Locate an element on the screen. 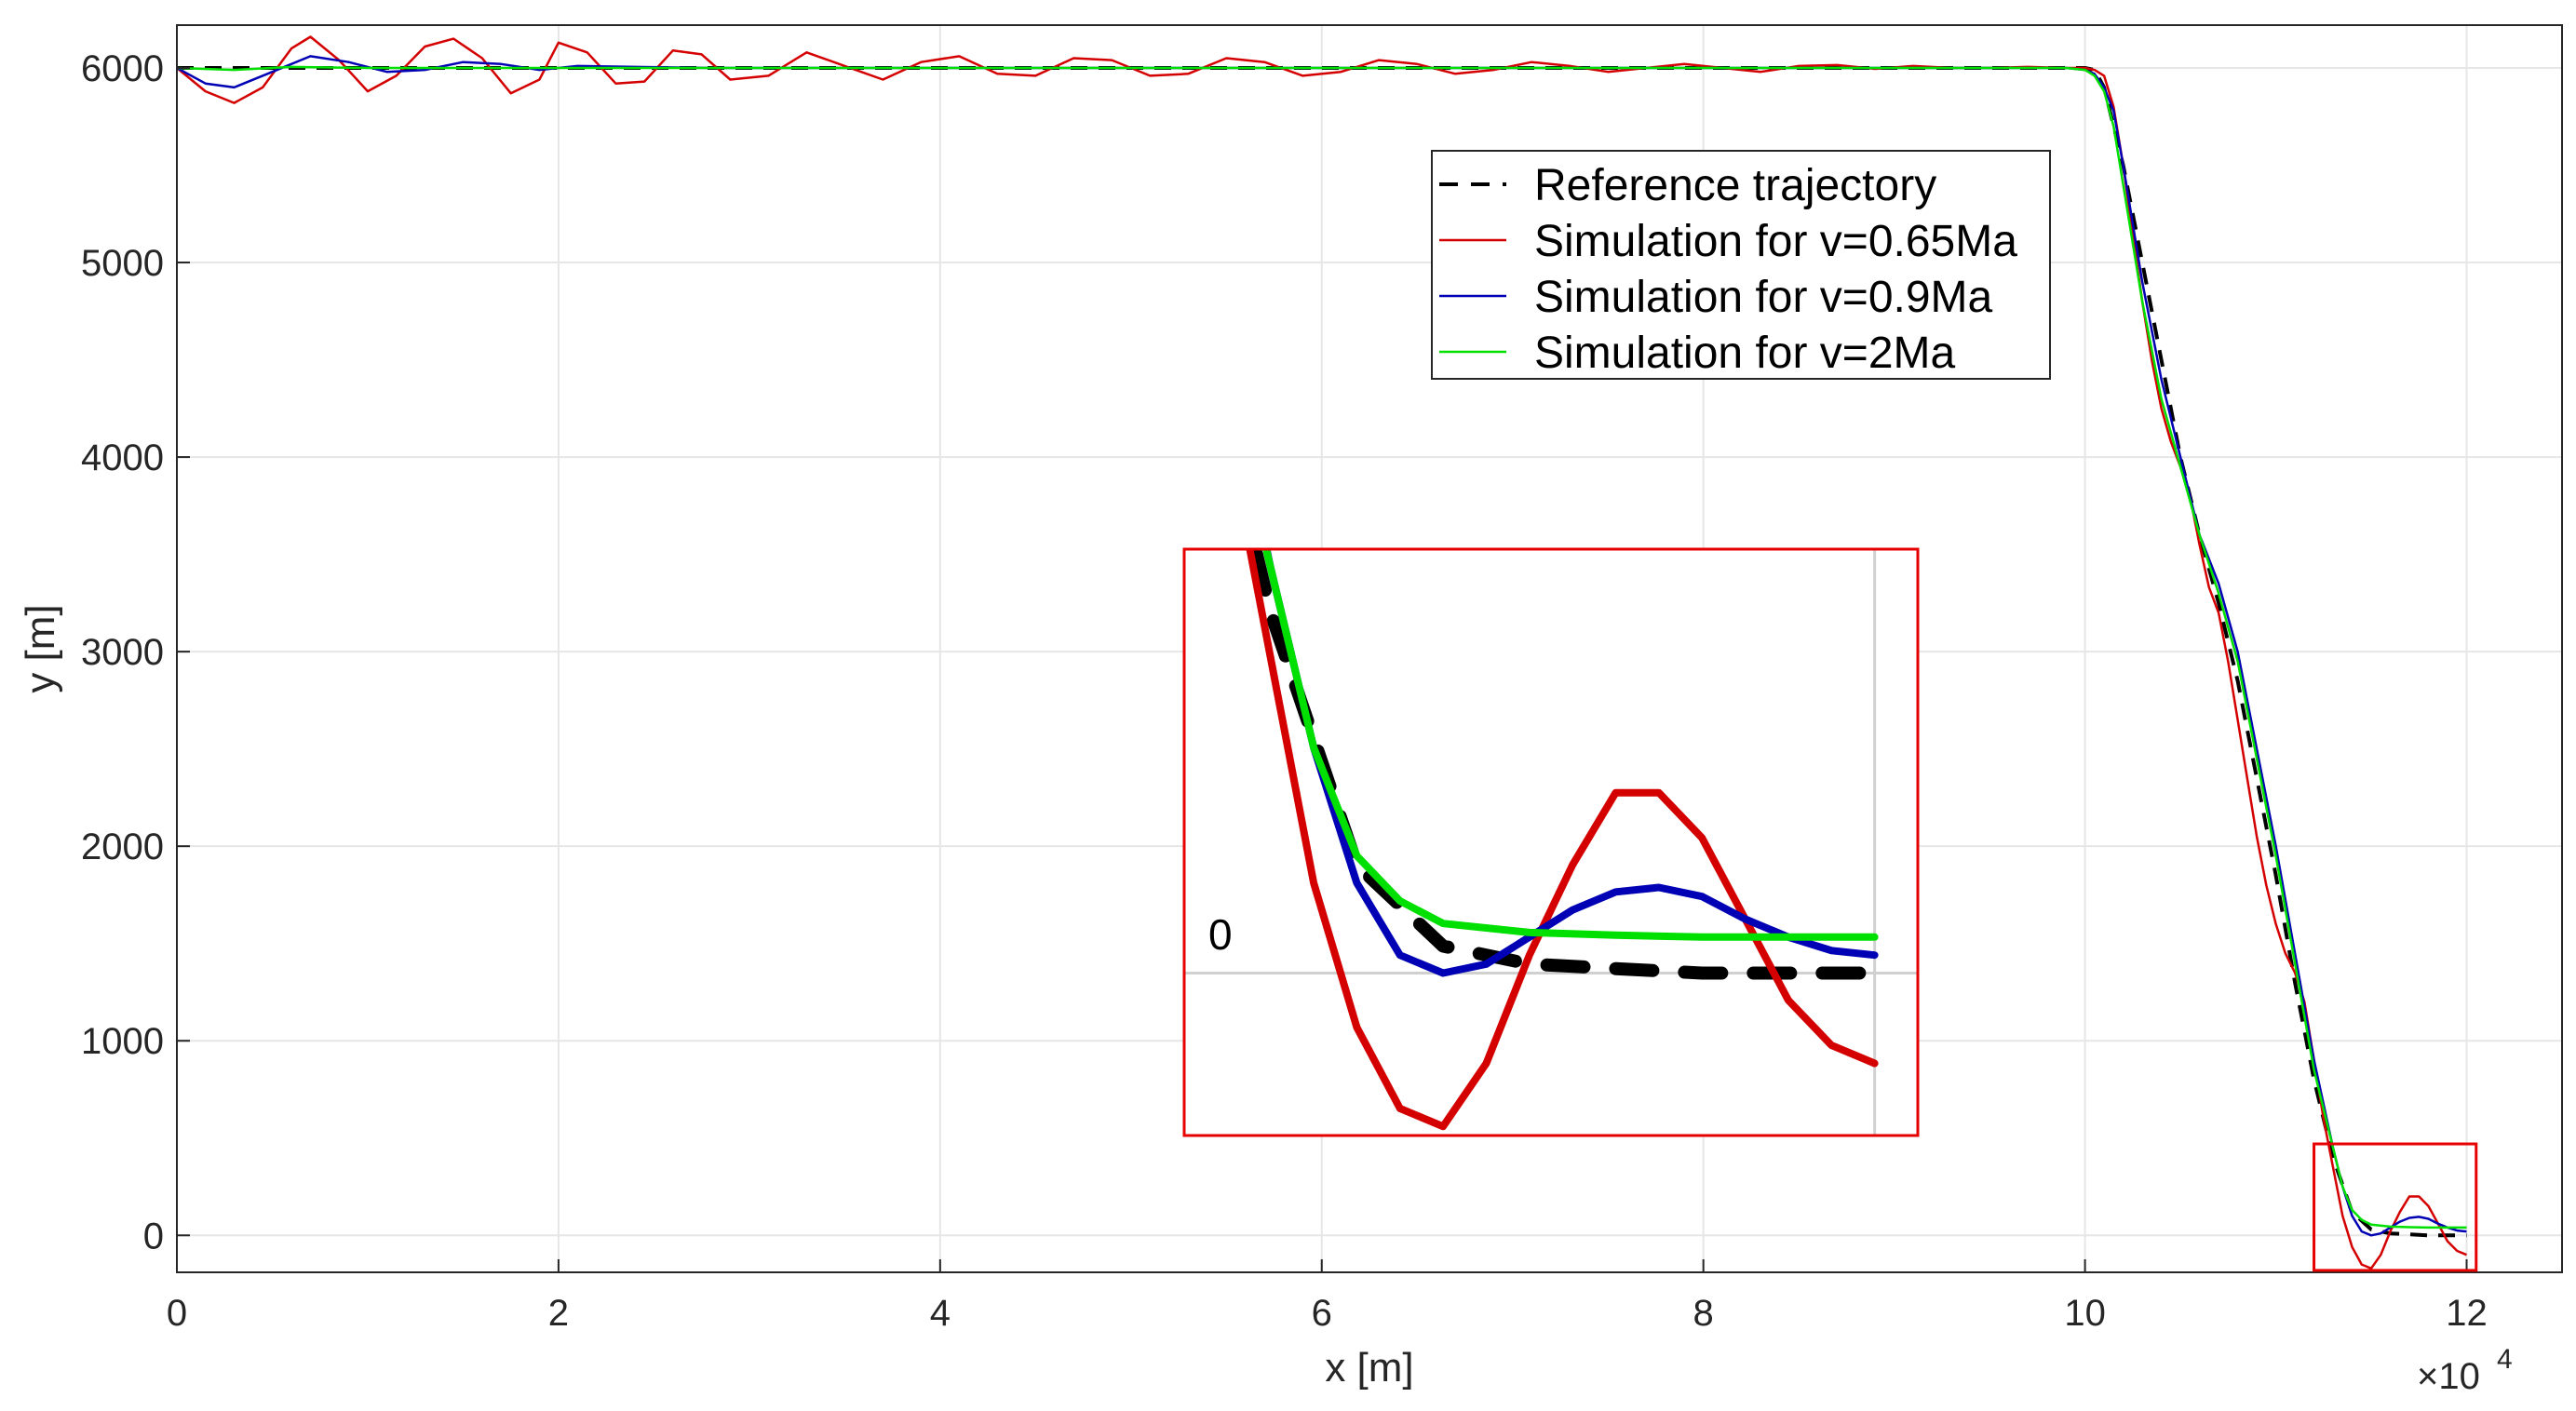  y-tick-label: 5000 is located at coordinates (122, 263).